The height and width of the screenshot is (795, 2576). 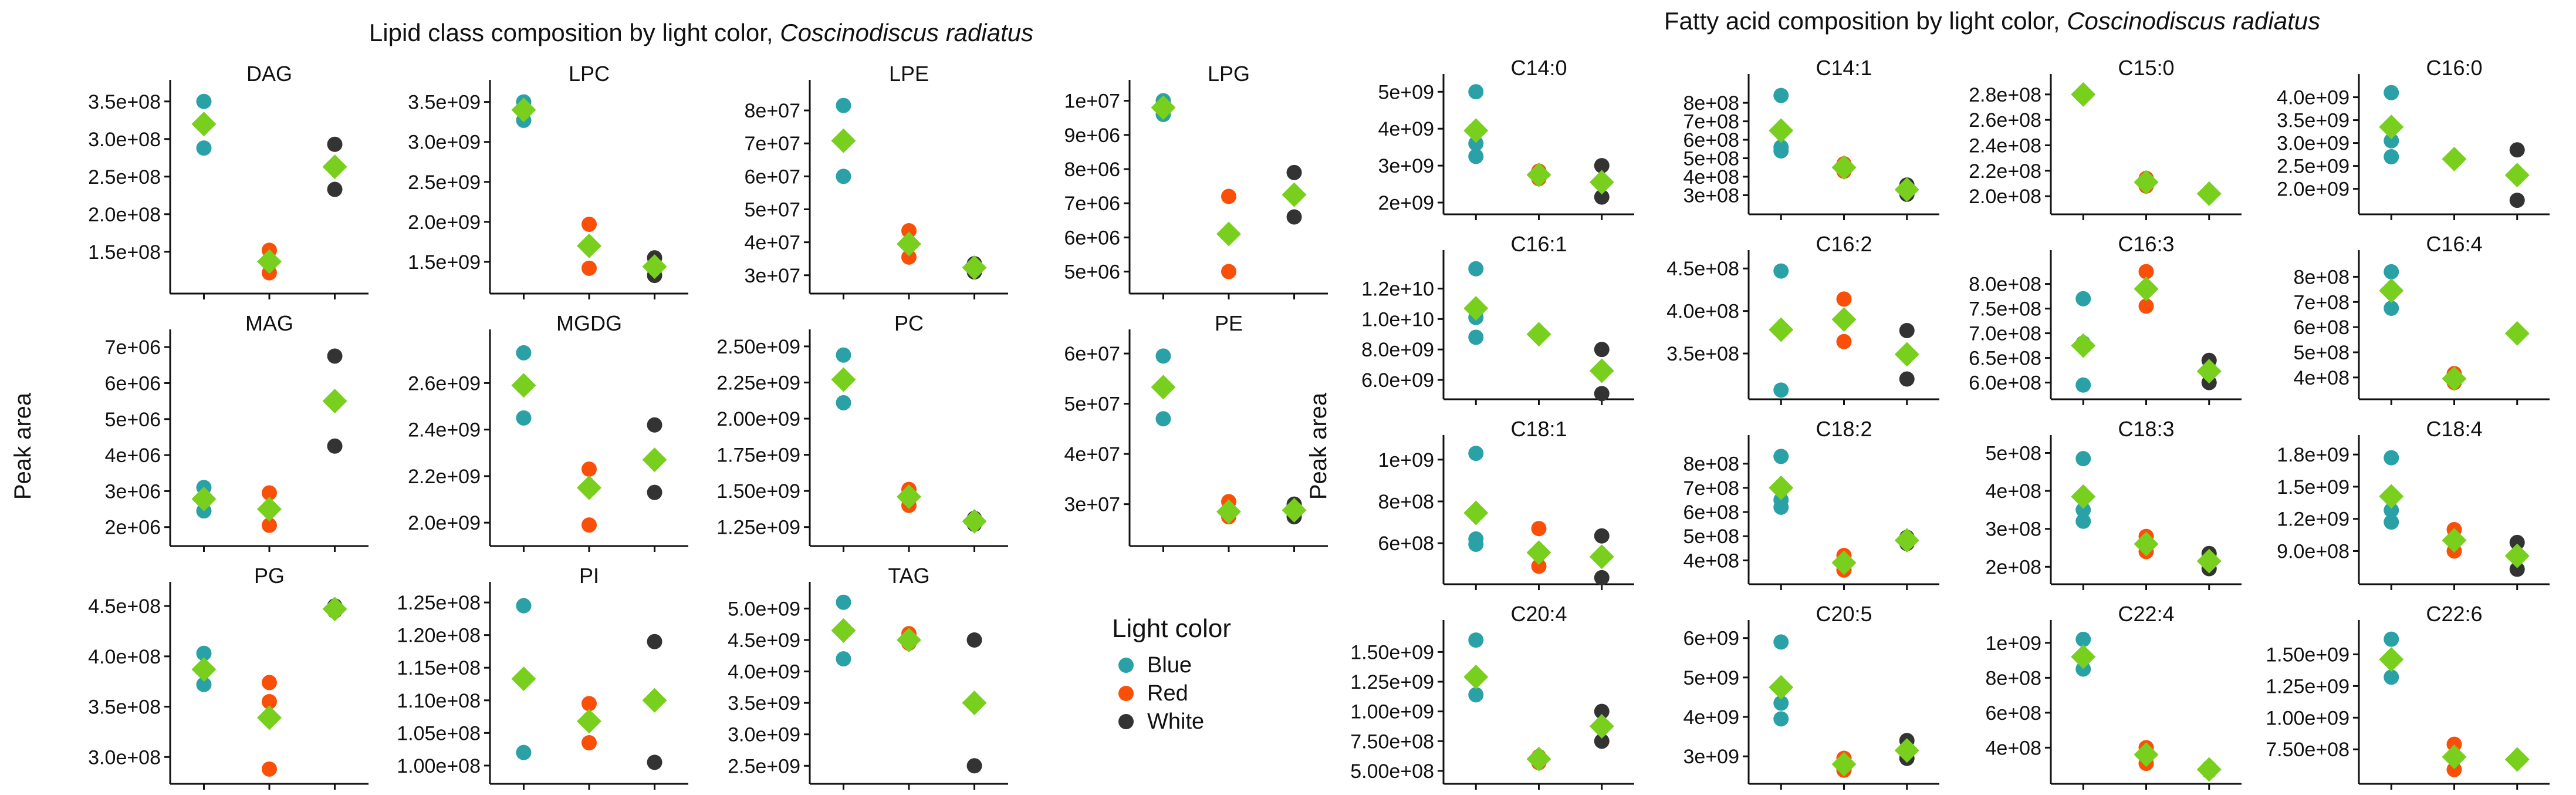 What do you see at coordinates (269, 717) in the screenshot?
I see `lipid-pg-mean-red` at bounding box center [269, 717].